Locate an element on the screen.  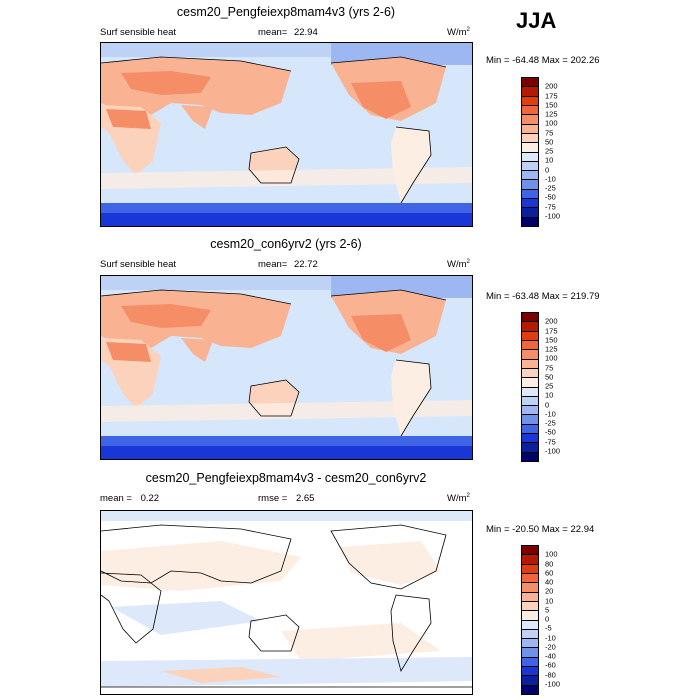
tick: -80 is located at coordinates (550, 674).